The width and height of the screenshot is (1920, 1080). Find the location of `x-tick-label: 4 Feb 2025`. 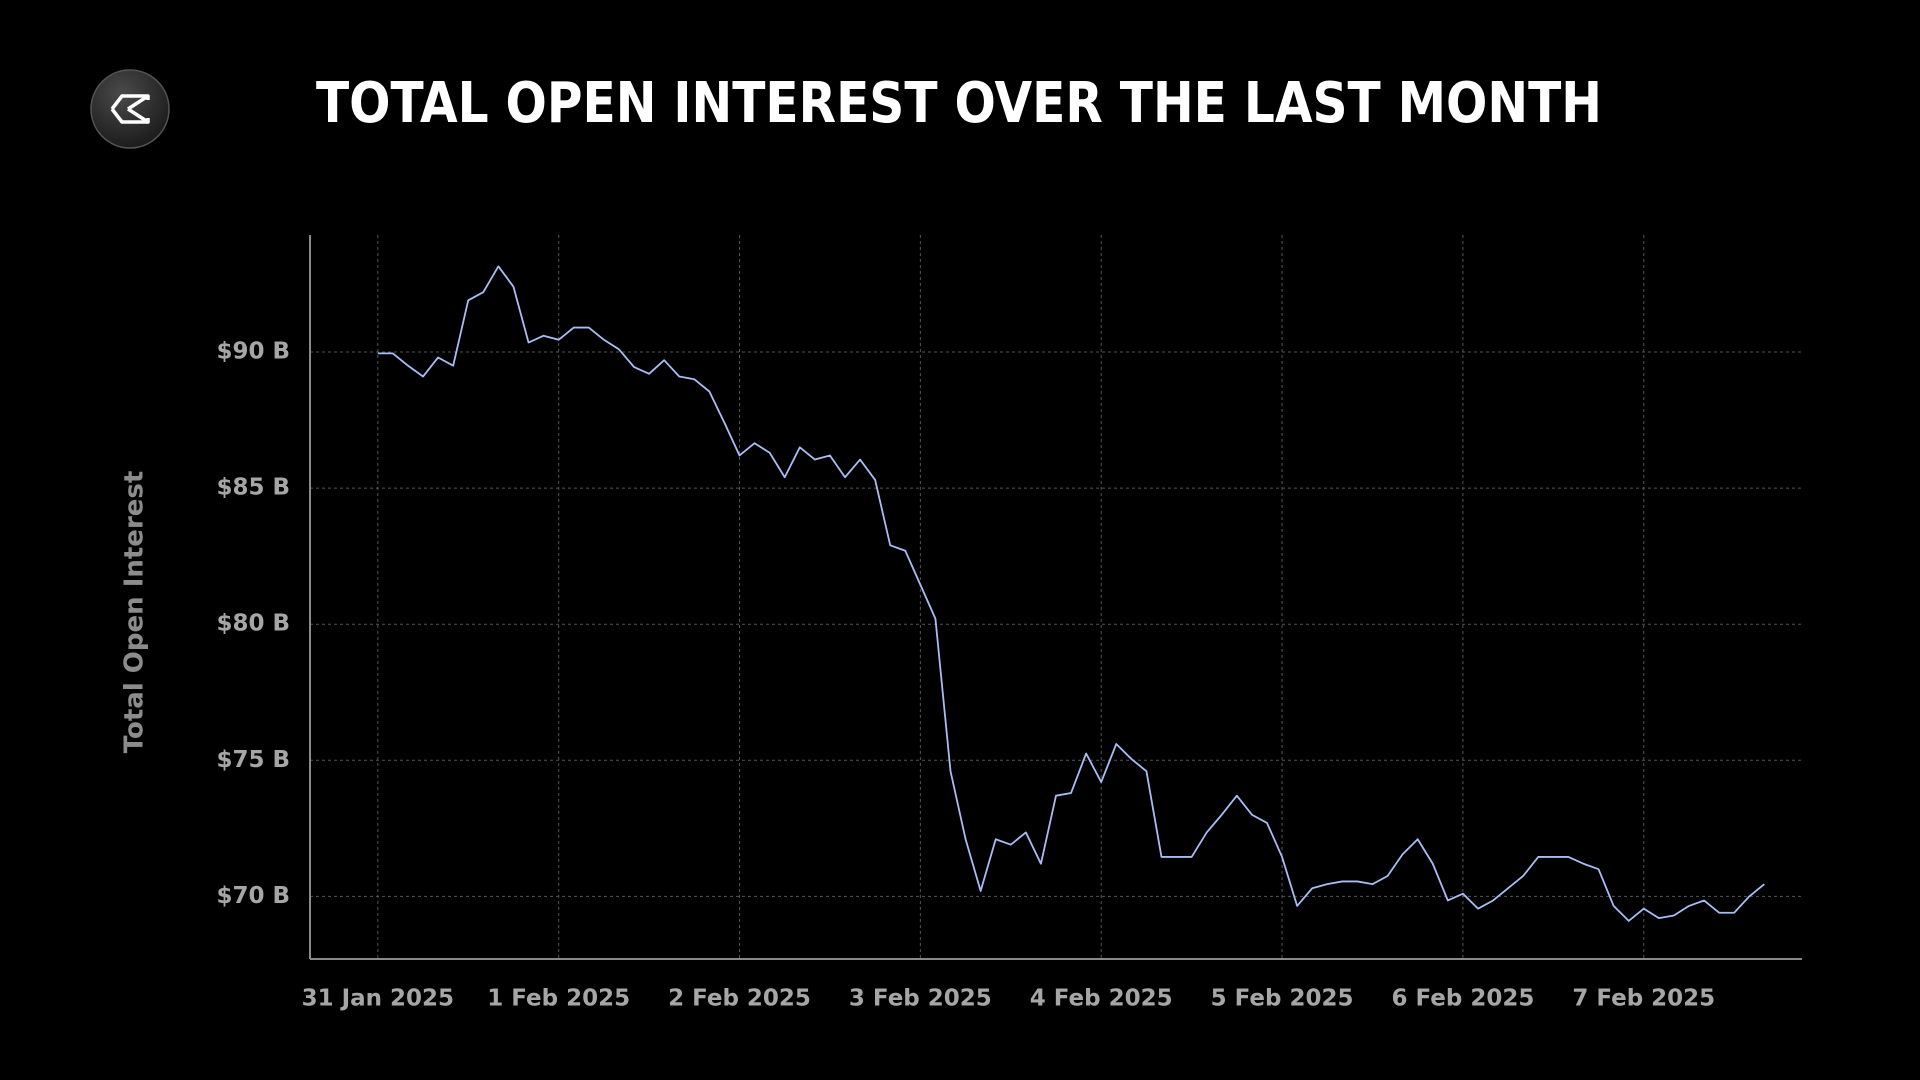

x-tick-label: 4 Feb 2025 is located at coordinates (1101, 999).